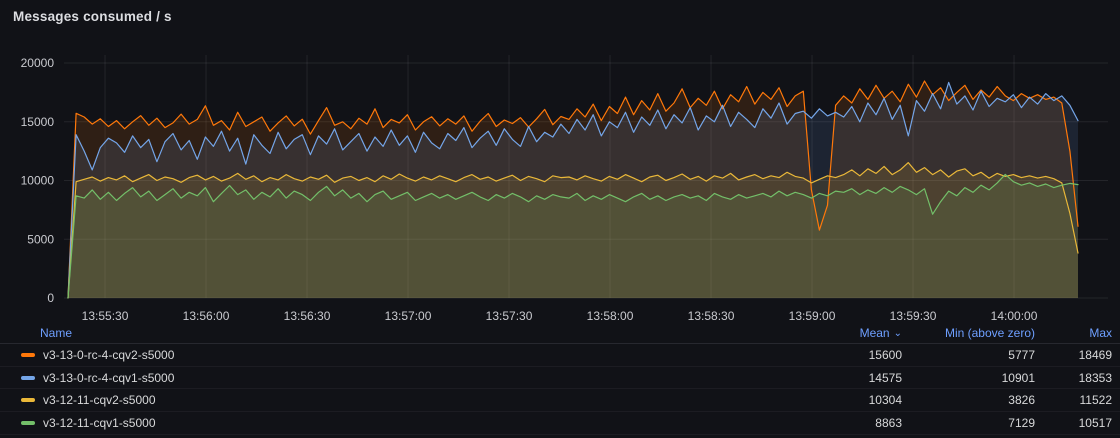 The image size is (1120, 438). I want to click on x-axis-tick-label: 14:00:00, so click(1014, 316).